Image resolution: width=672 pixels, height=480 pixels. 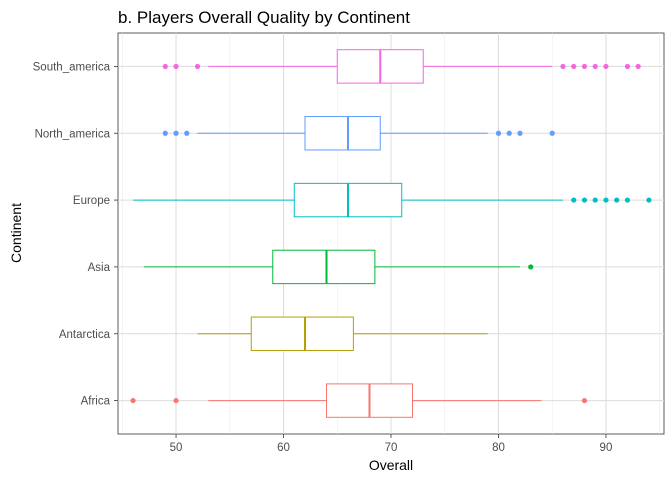 What do you see at coordinates (359, 400) in the screenshot?
I see `box-africa` at bounding box center [359, 400].